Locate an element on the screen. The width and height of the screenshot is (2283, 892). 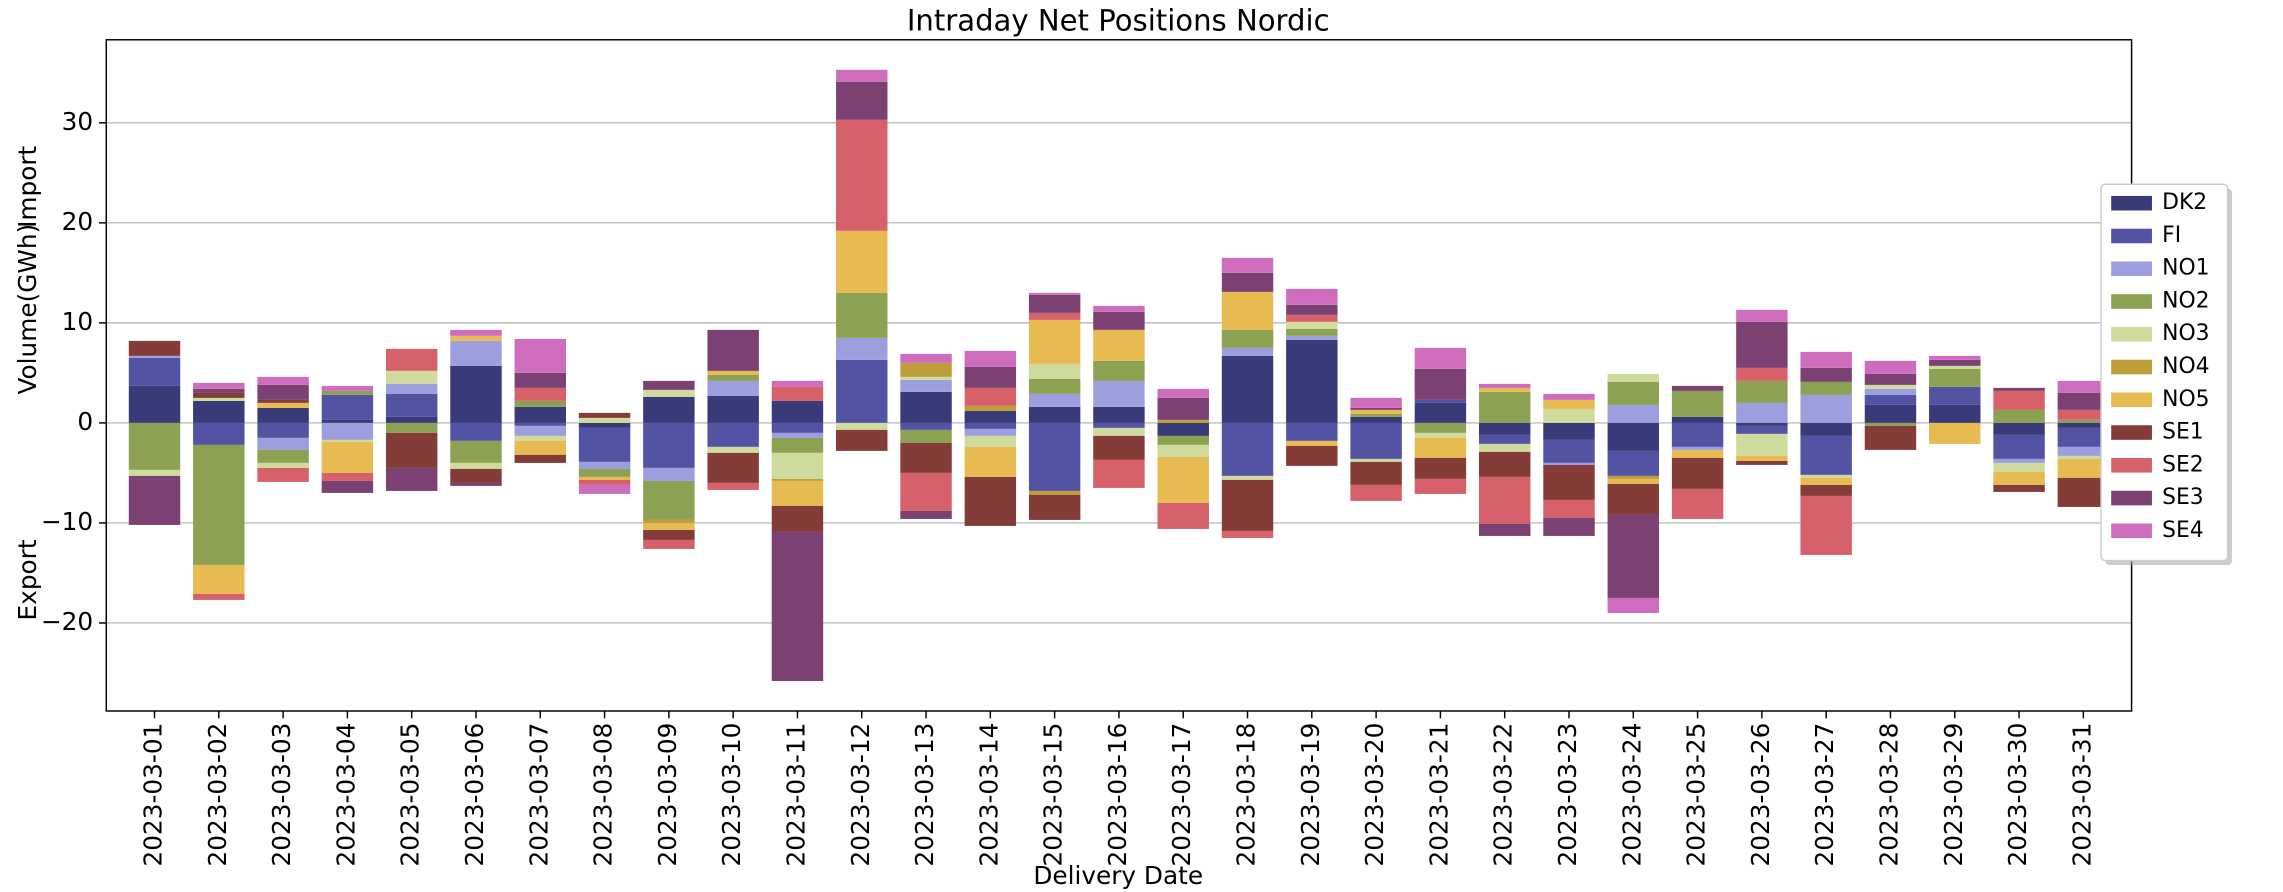
legend-label: SE2 is located at coordinates (2183, 464).